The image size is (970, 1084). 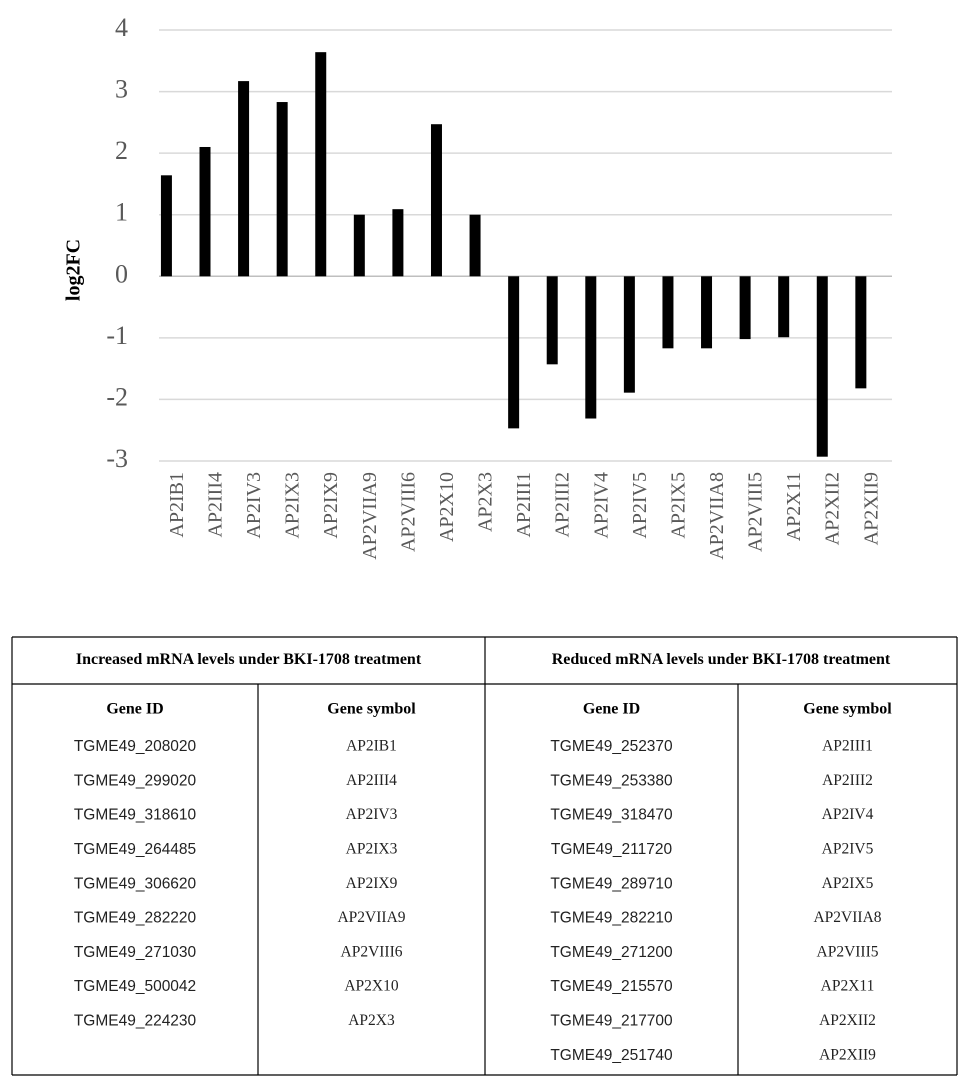 I want to click on x-tick-label: AP2IX5, so click(x=678, y=505).